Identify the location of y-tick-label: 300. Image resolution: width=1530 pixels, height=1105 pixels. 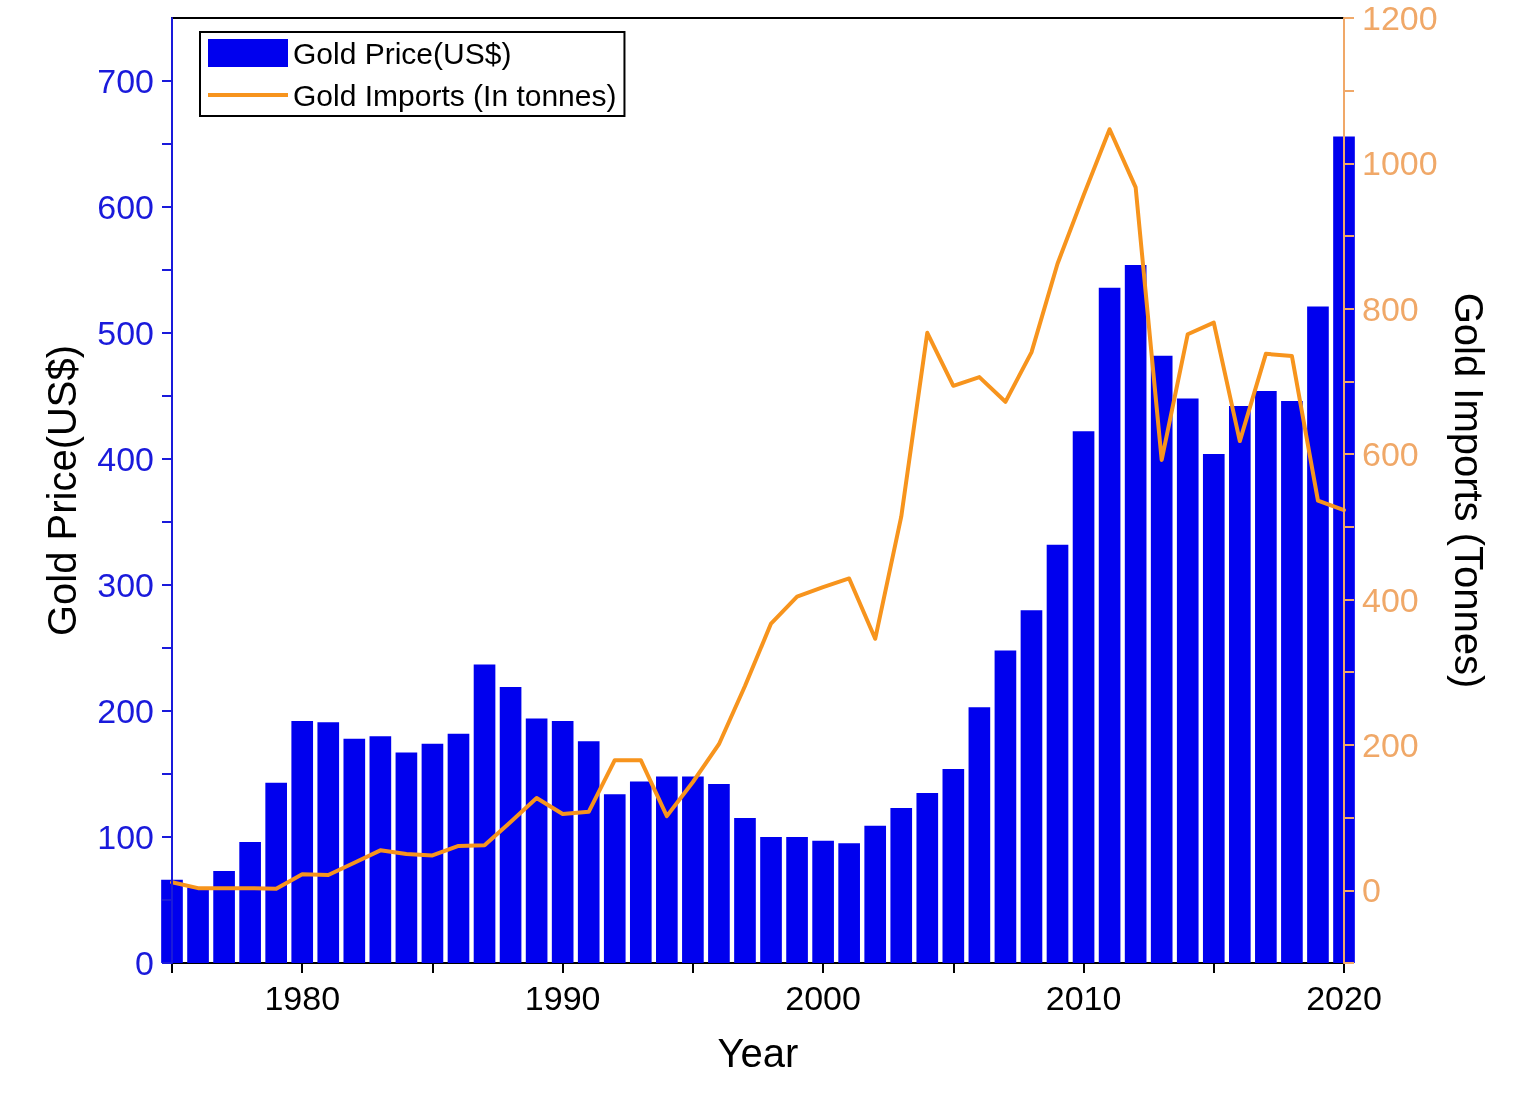
(125, 585).